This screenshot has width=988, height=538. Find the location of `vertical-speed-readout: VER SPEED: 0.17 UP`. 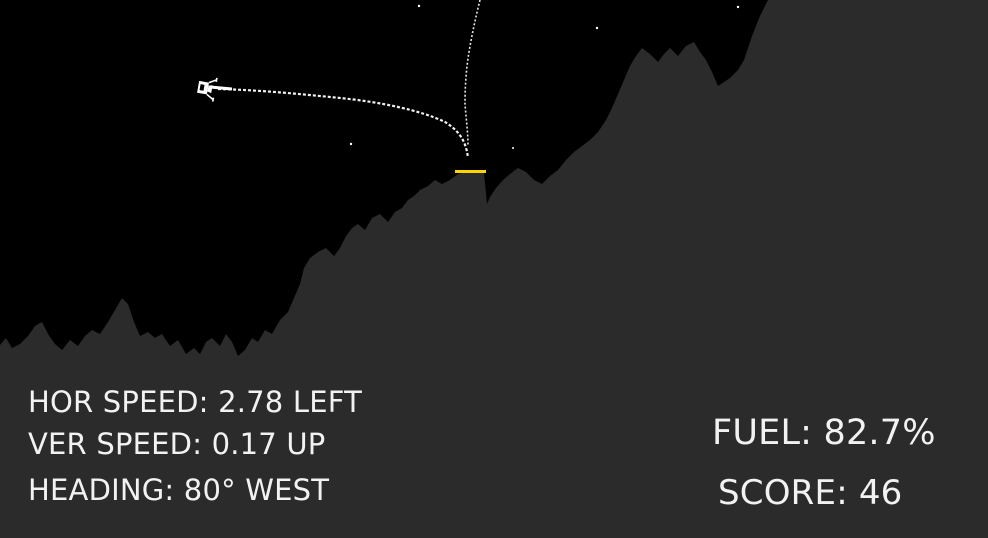

vertical-speed-readout: VER SPEED: 0.17 UP is located at coordinates (177, 444).